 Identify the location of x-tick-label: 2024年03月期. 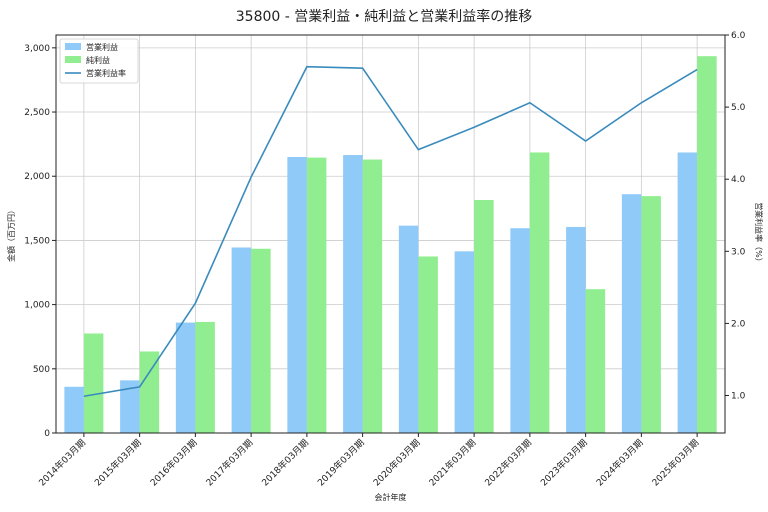
(620, 463).